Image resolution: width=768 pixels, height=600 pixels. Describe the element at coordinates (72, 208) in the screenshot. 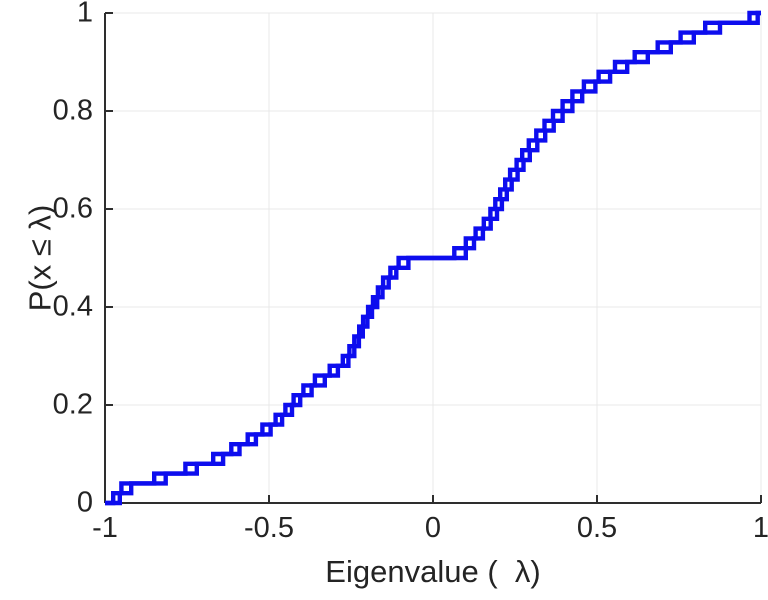

I see `y-tick-label: 0.6` at that location.